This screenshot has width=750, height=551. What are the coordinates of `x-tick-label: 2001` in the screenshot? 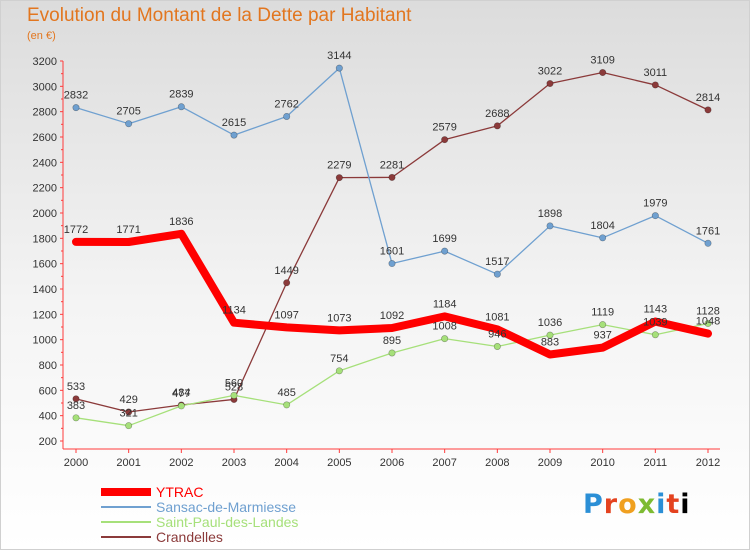 It's located at (128, 463).